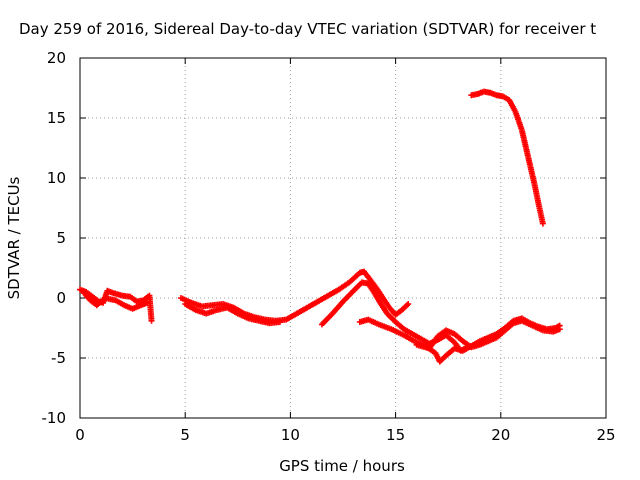  Describe the element at coordinates (56, 58) in the screenshot. I see `y-tick-label: 20` at that location.